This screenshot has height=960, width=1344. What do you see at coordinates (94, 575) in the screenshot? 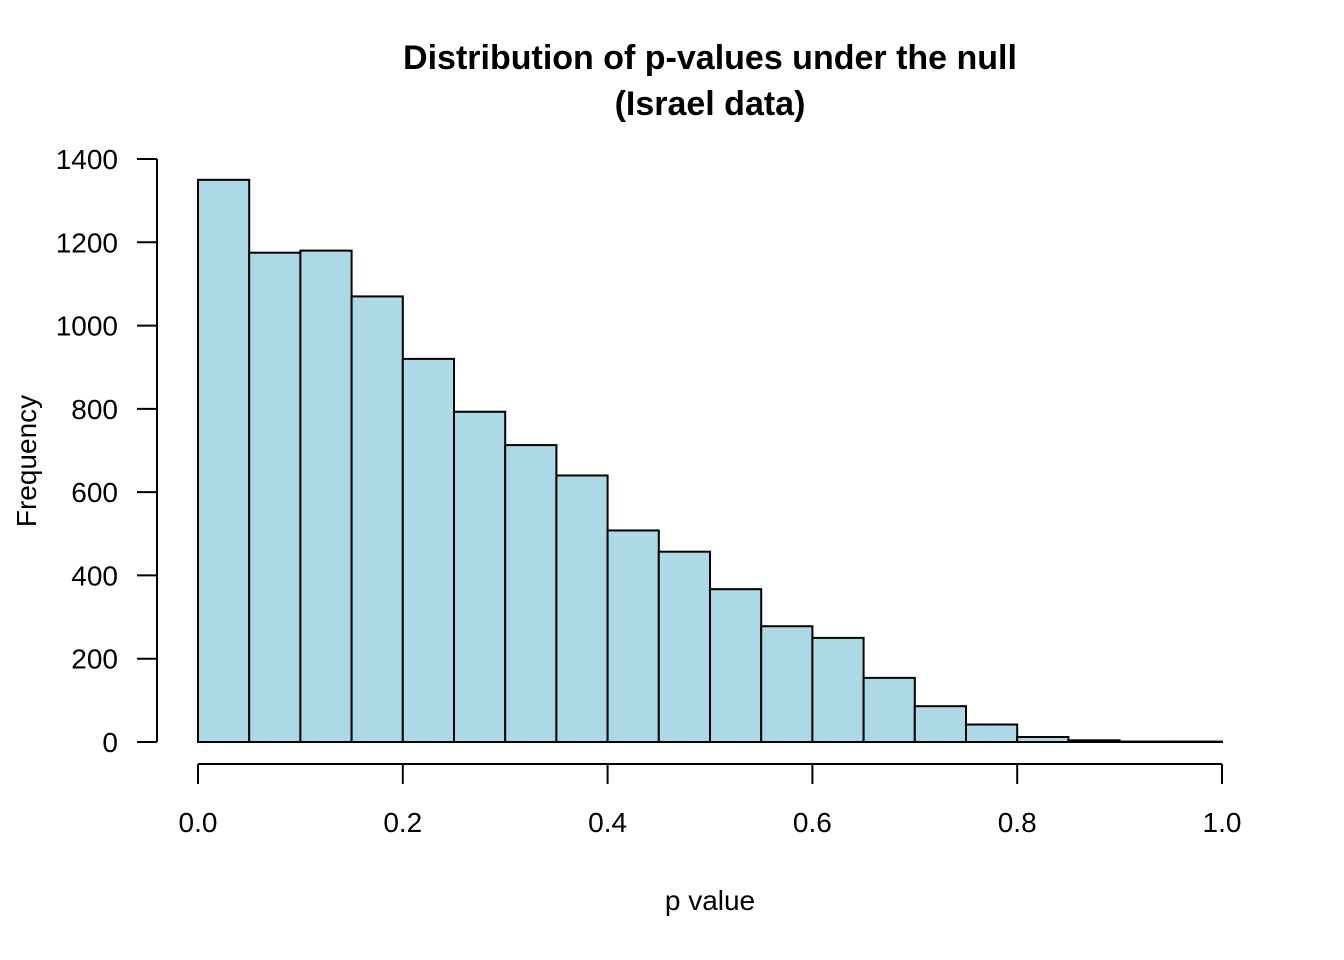
I see `y-tick-label: 400` at bounding box center [94, 575].